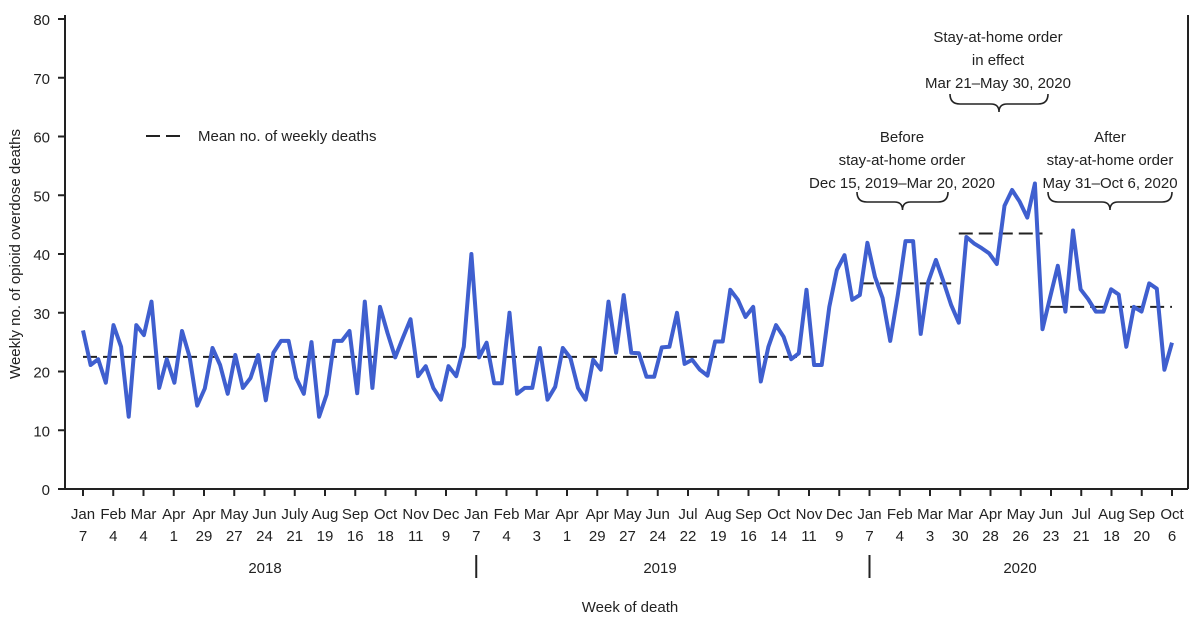 The image size is (1200, 622). Describe the element at coordinates (415, 514) in the screenshot. I see `x-tick-month: Nov` at that location.